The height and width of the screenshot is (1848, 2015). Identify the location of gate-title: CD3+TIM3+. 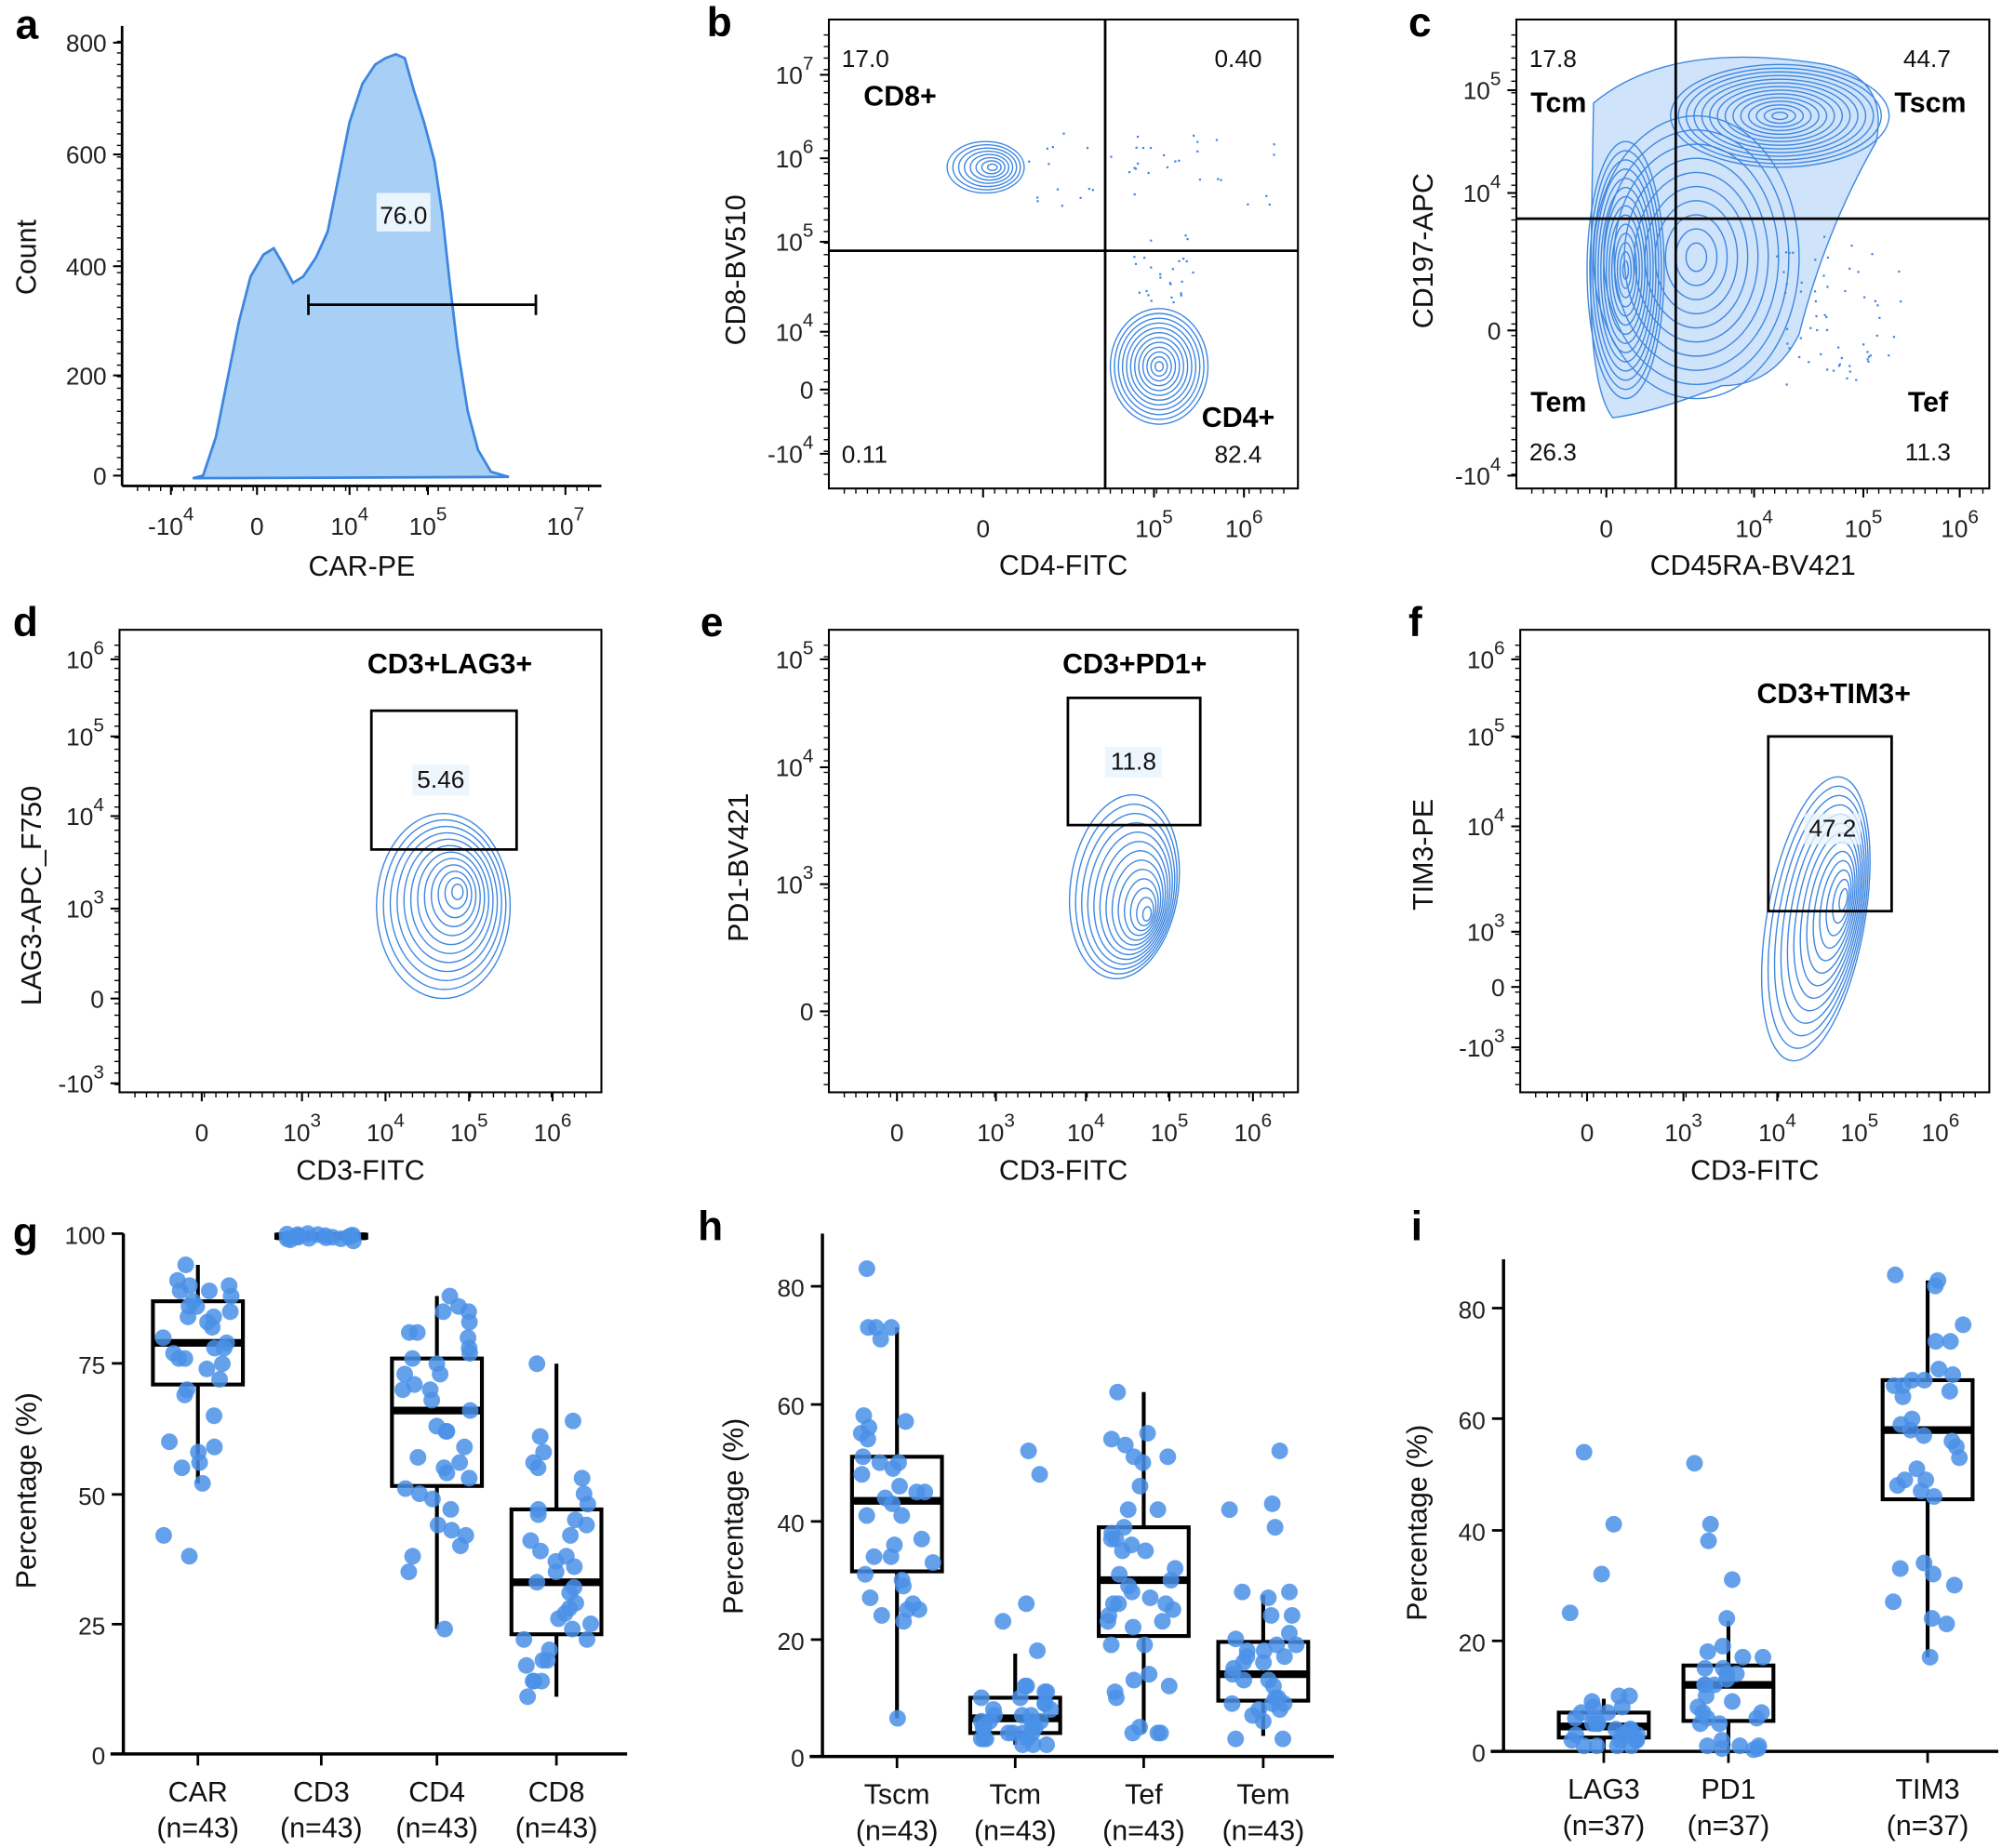
(1834, 694).